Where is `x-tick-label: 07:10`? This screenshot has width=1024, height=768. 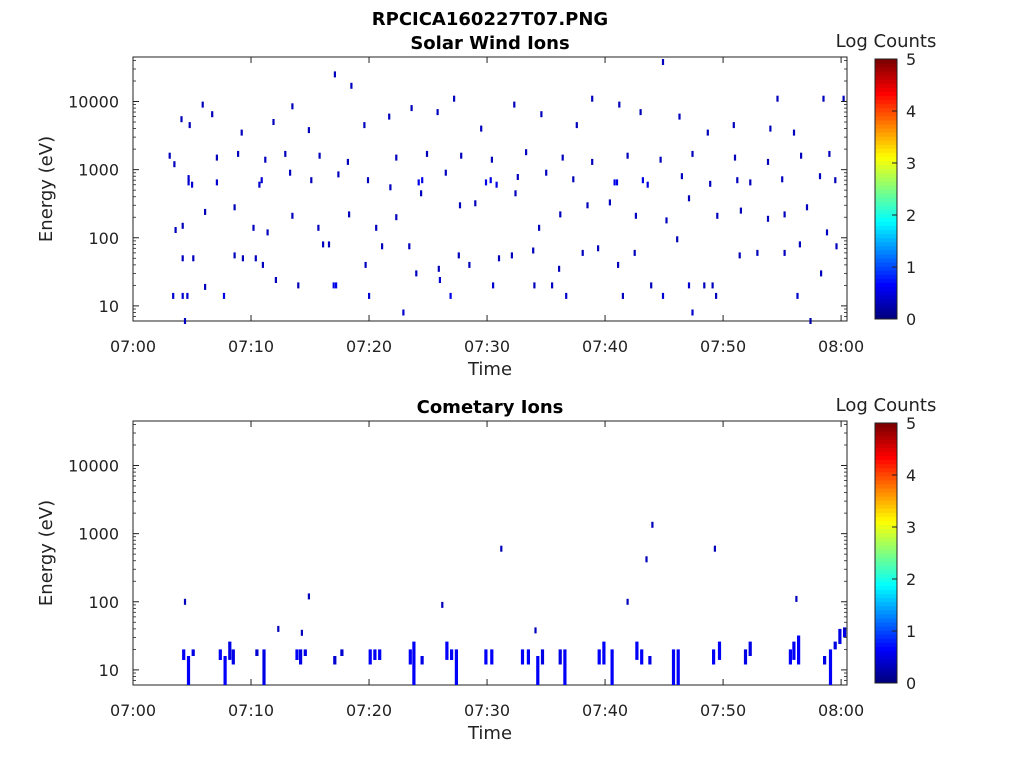
x-tick-label: 07:10 is located at coordinates (251, 710).